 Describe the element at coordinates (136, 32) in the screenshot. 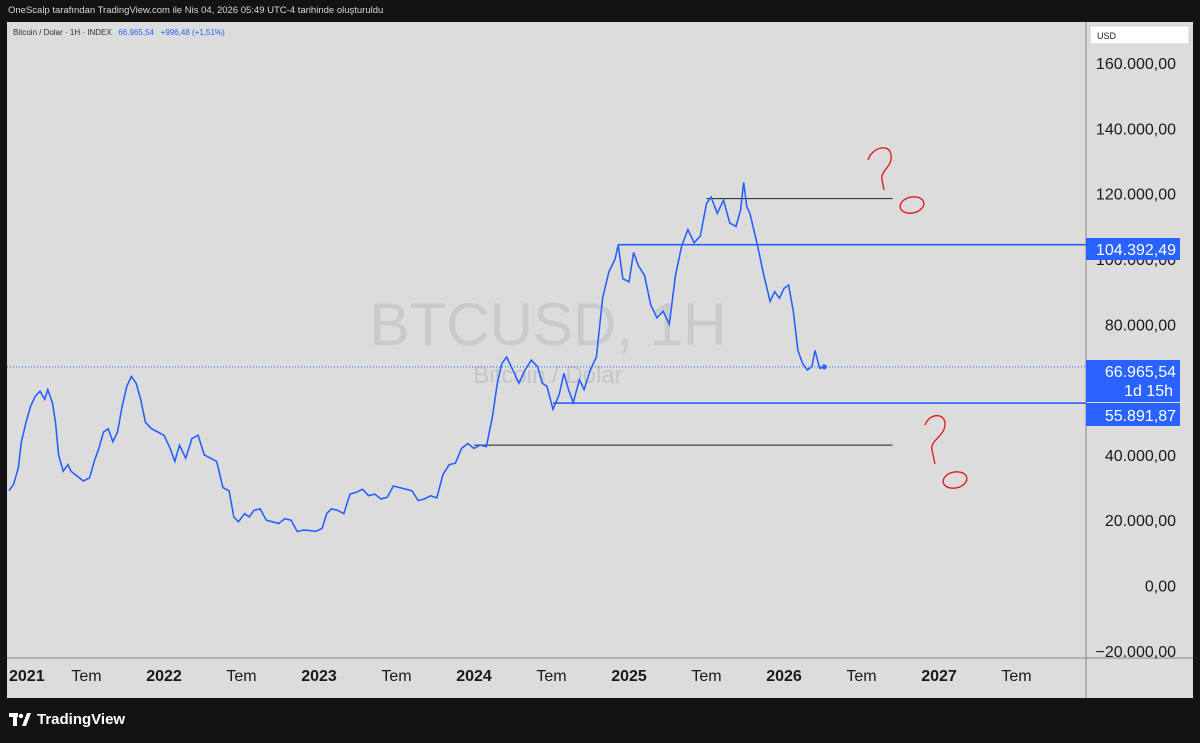

I see `legend-price: 66.965,54` at that location.